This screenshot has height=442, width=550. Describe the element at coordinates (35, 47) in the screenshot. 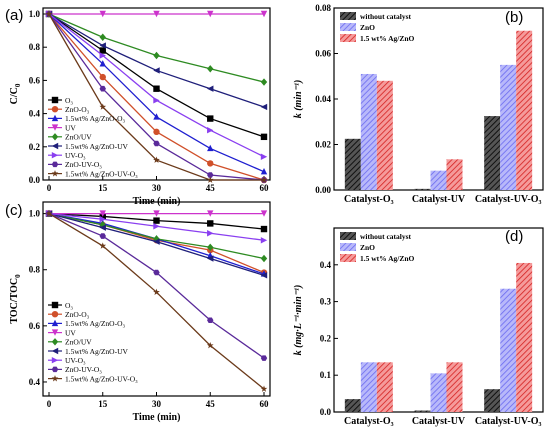

I see `y-tick-label: 0.8` at that location.